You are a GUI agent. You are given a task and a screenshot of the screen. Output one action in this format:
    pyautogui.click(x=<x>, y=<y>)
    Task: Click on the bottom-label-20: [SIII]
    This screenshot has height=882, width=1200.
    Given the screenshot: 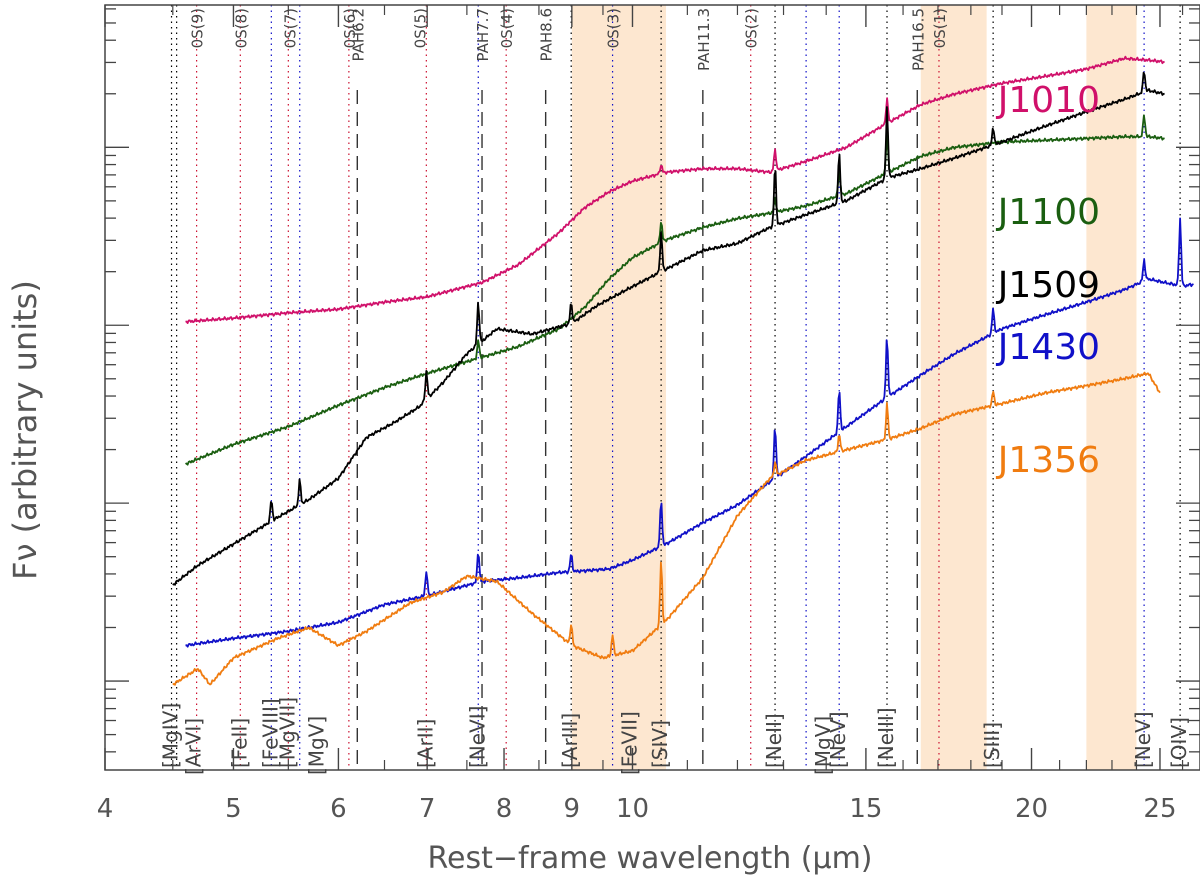 What is the action you would take?
    pyautogui.click(x=992, y=745)
    